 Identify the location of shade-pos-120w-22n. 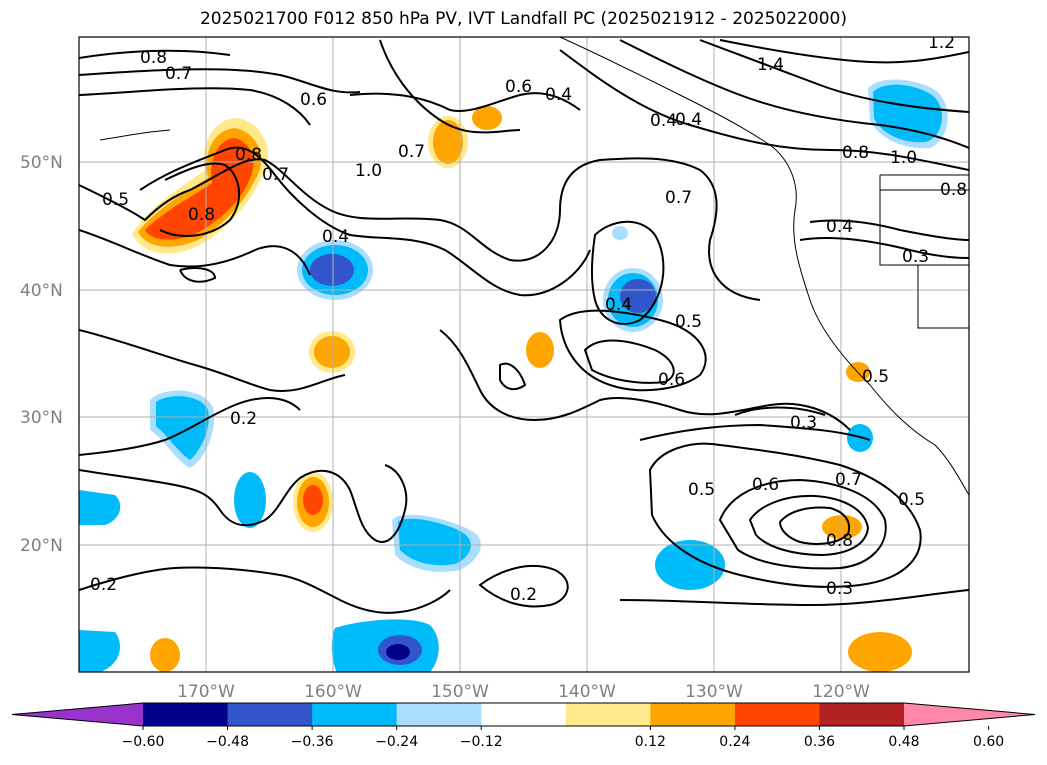
(842, 527).